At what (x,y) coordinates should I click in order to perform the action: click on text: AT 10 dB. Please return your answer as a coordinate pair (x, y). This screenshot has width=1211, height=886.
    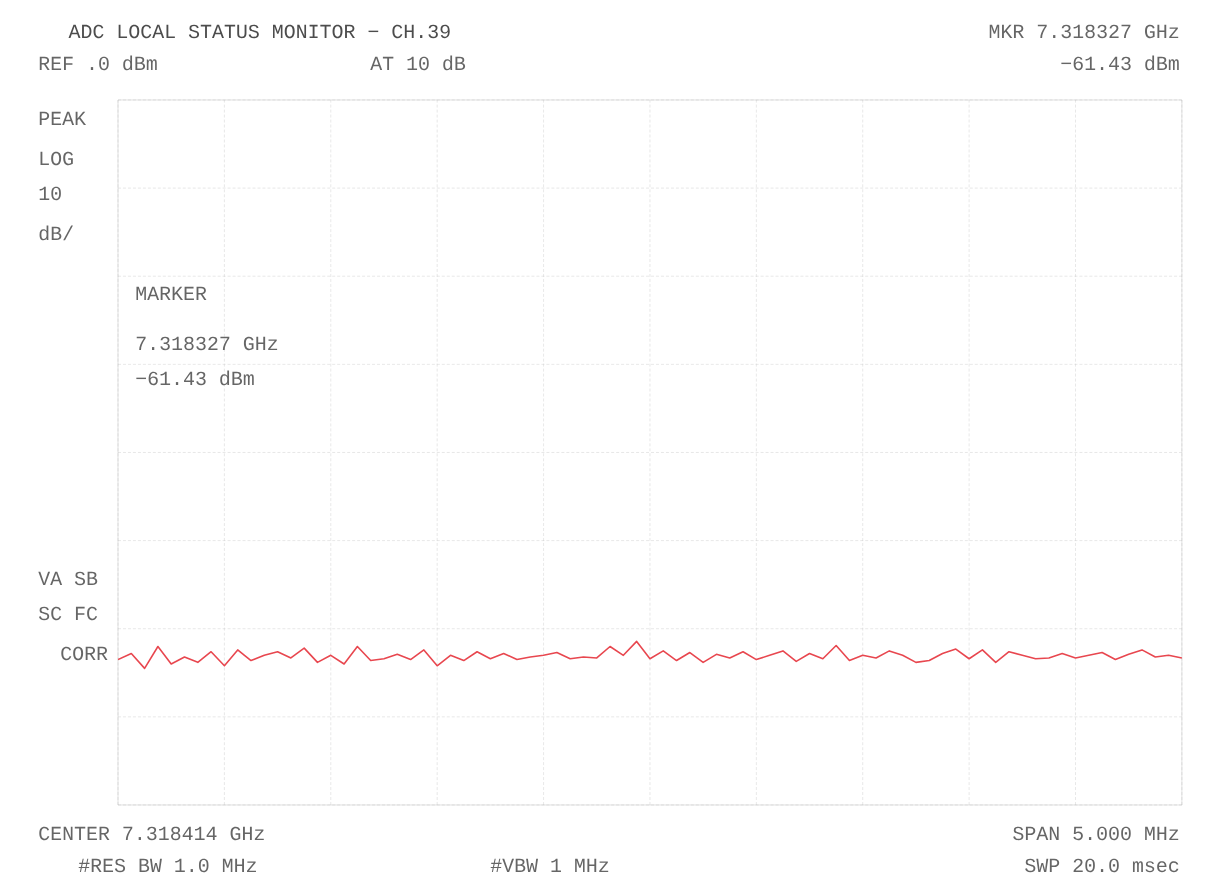
    Looking at the image, I should click on (418, 63).